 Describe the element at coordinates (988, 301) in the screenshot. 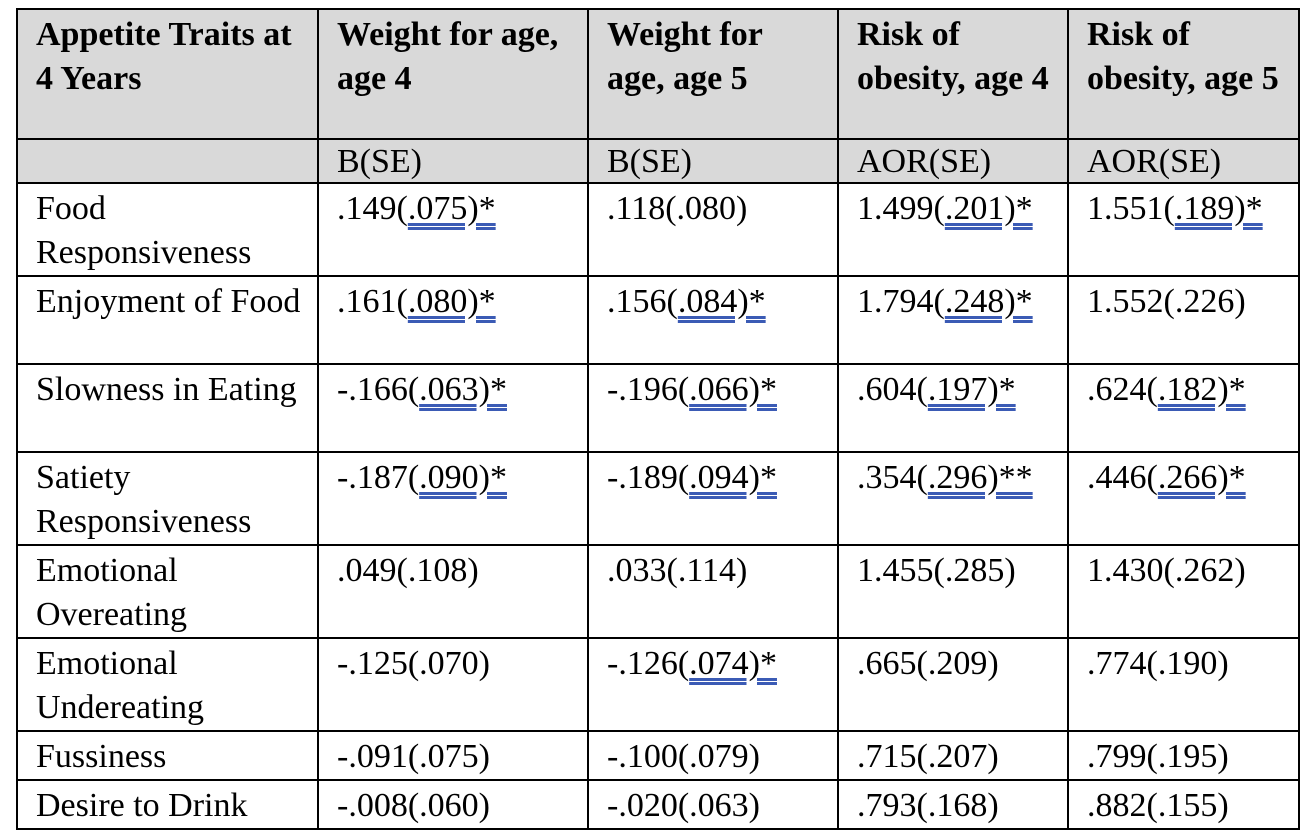

I see `underlined-value-link: .248)*` at that location.